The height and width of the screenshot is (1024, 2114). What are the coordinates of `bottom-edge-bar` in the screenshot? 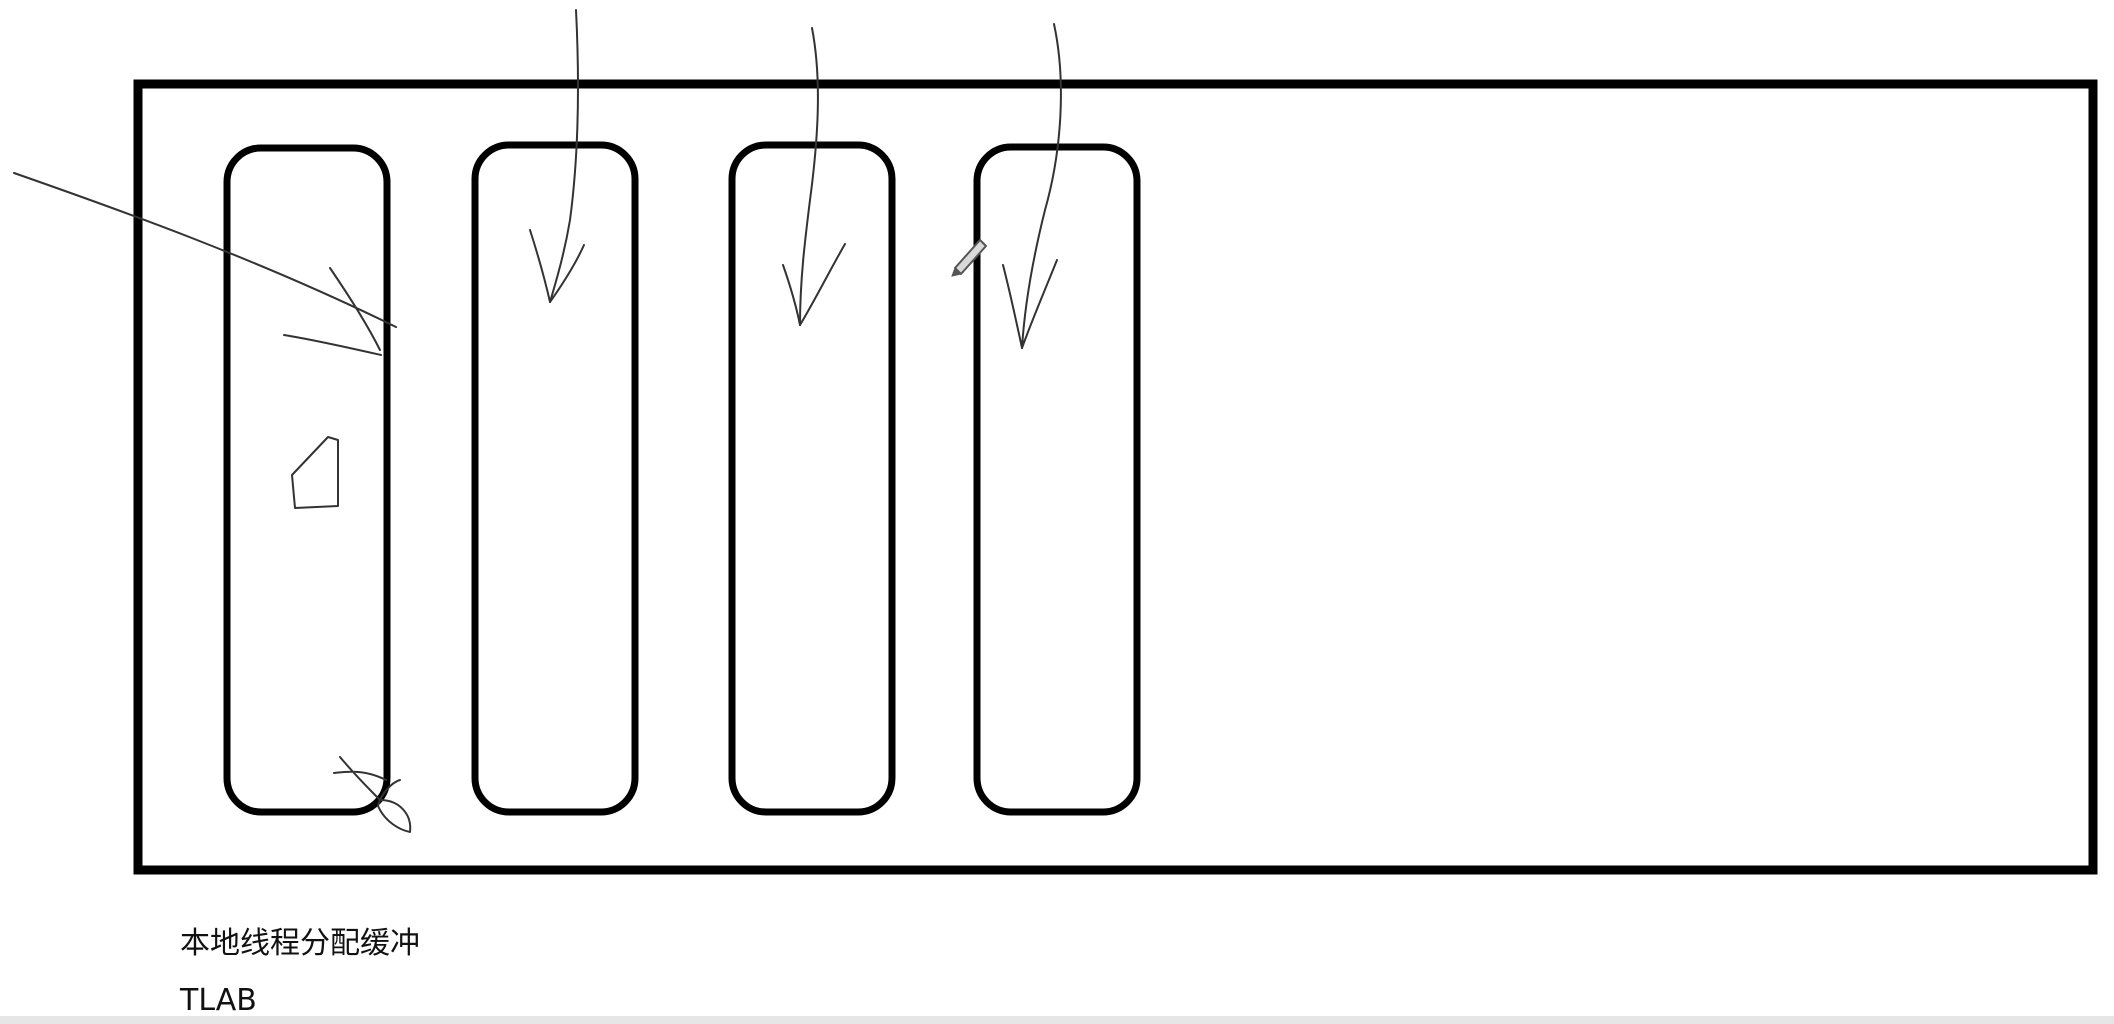 It's located at (1057, 1020).